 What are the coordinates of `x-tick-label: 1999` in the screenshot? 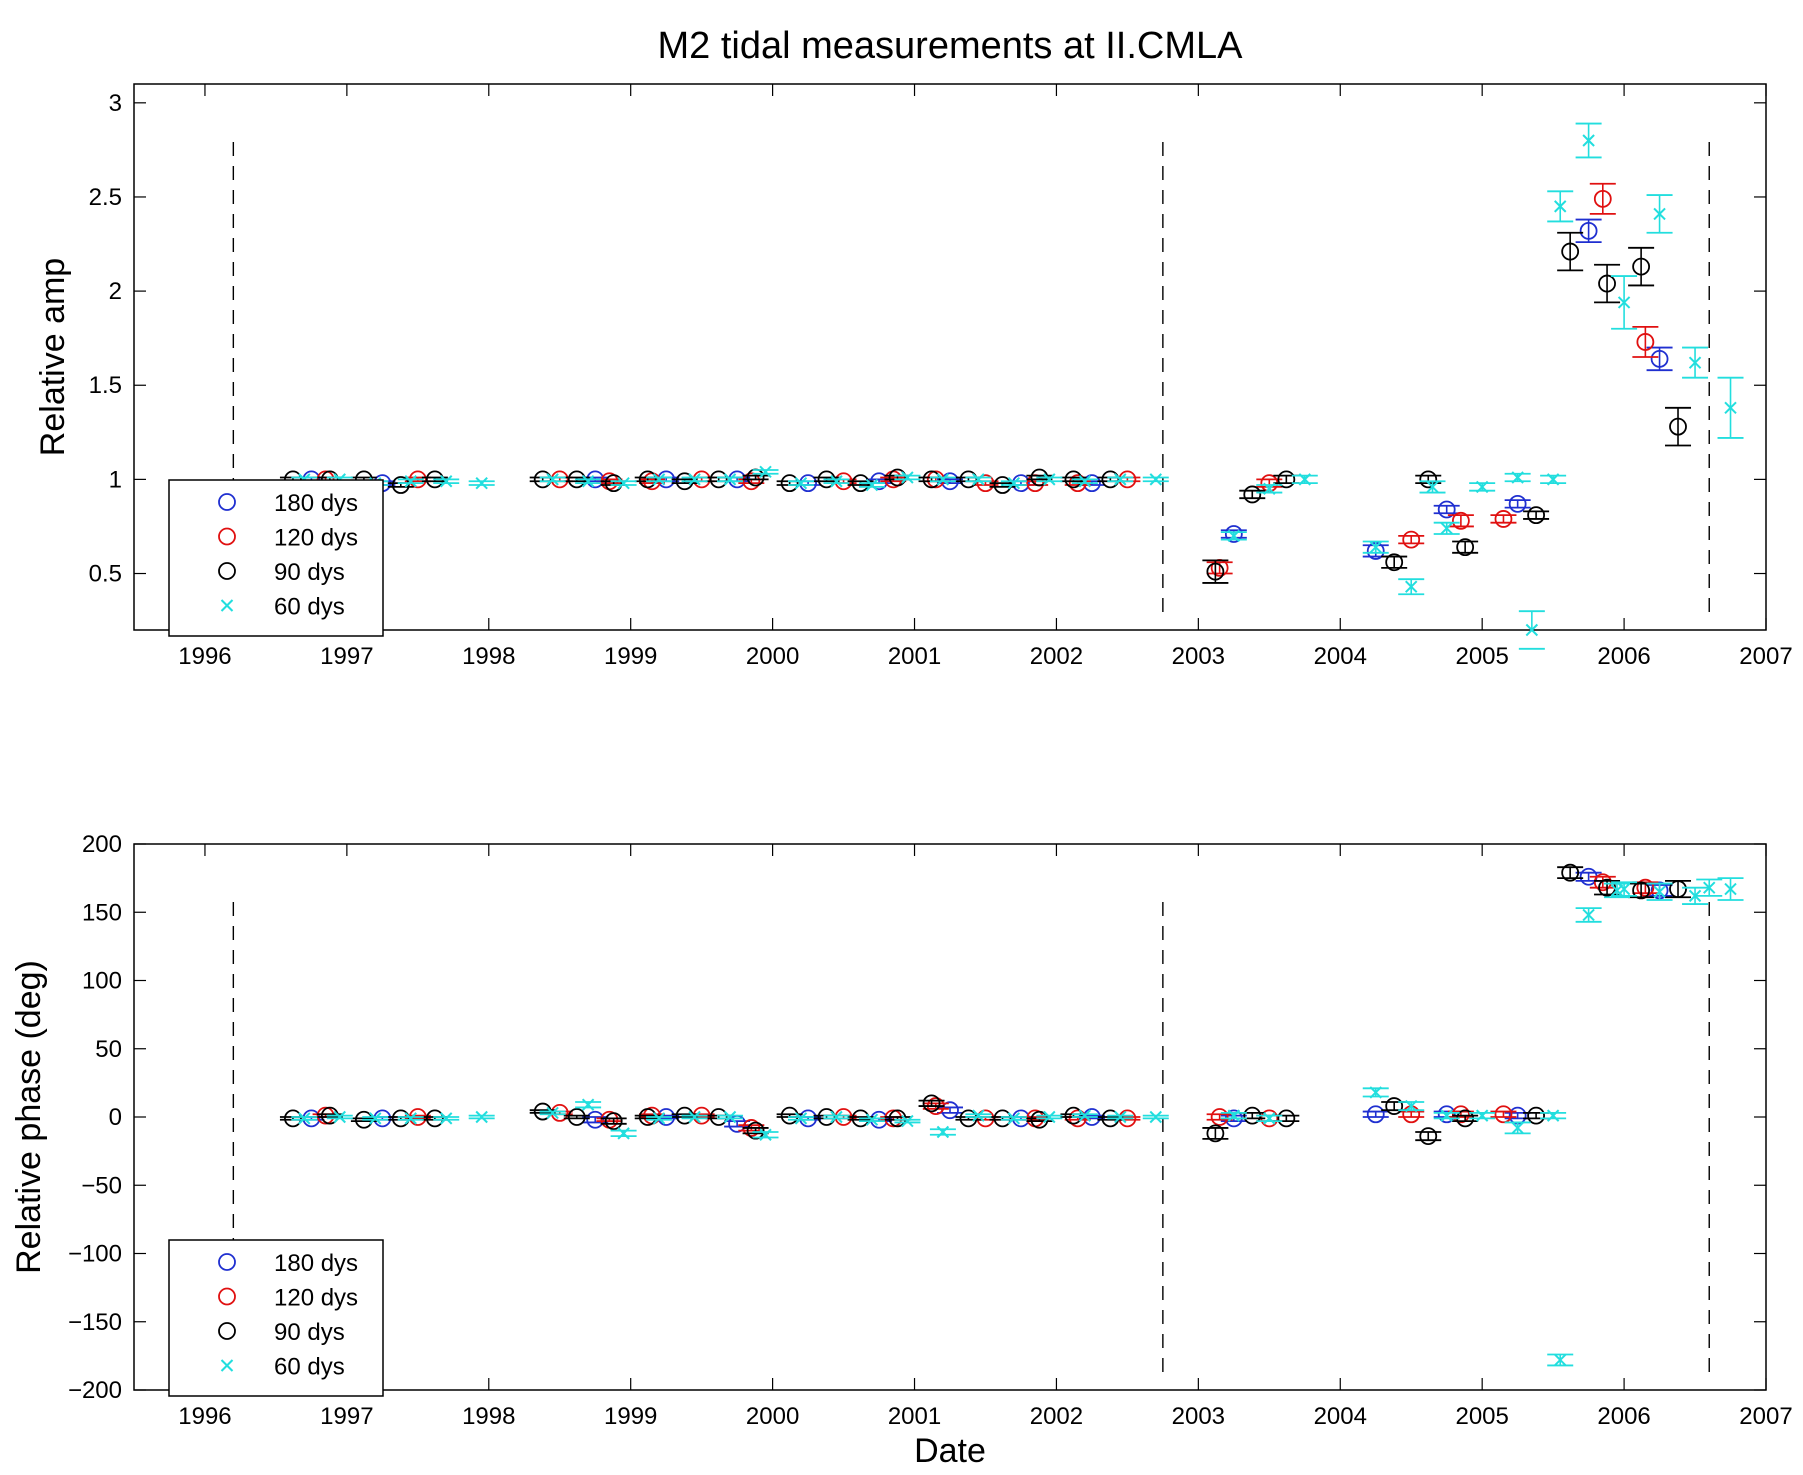 It's located at (630, 1416).